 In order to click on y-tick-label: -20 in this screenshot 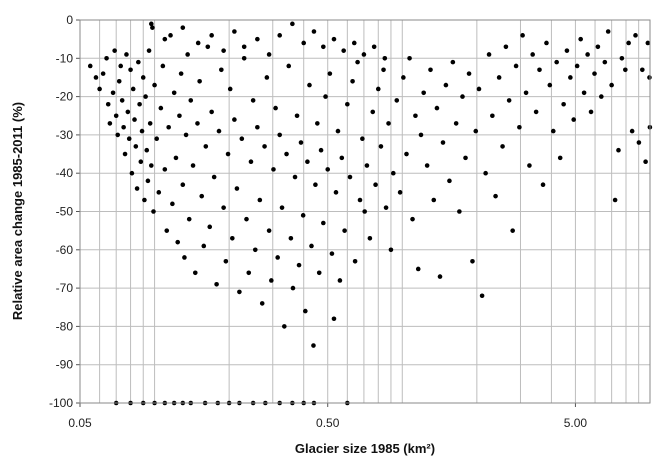, I will do `click(65, 97)`.